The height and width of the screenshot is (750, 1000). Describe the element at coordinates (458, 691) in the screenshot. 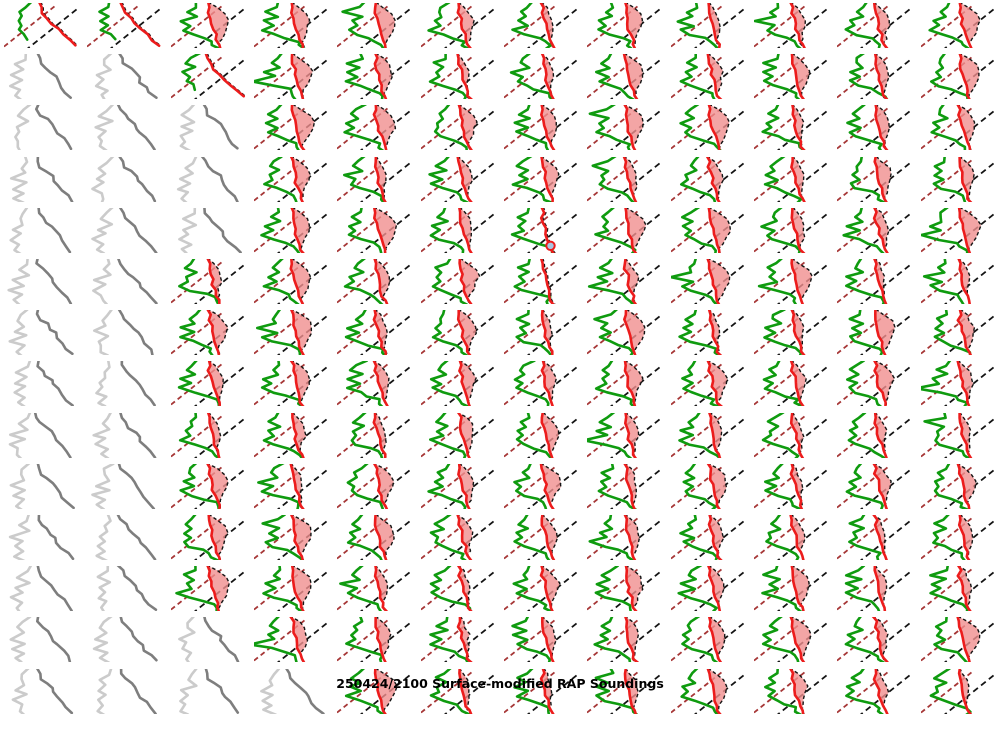

I see `sounding-cell-r14c6` at that location.